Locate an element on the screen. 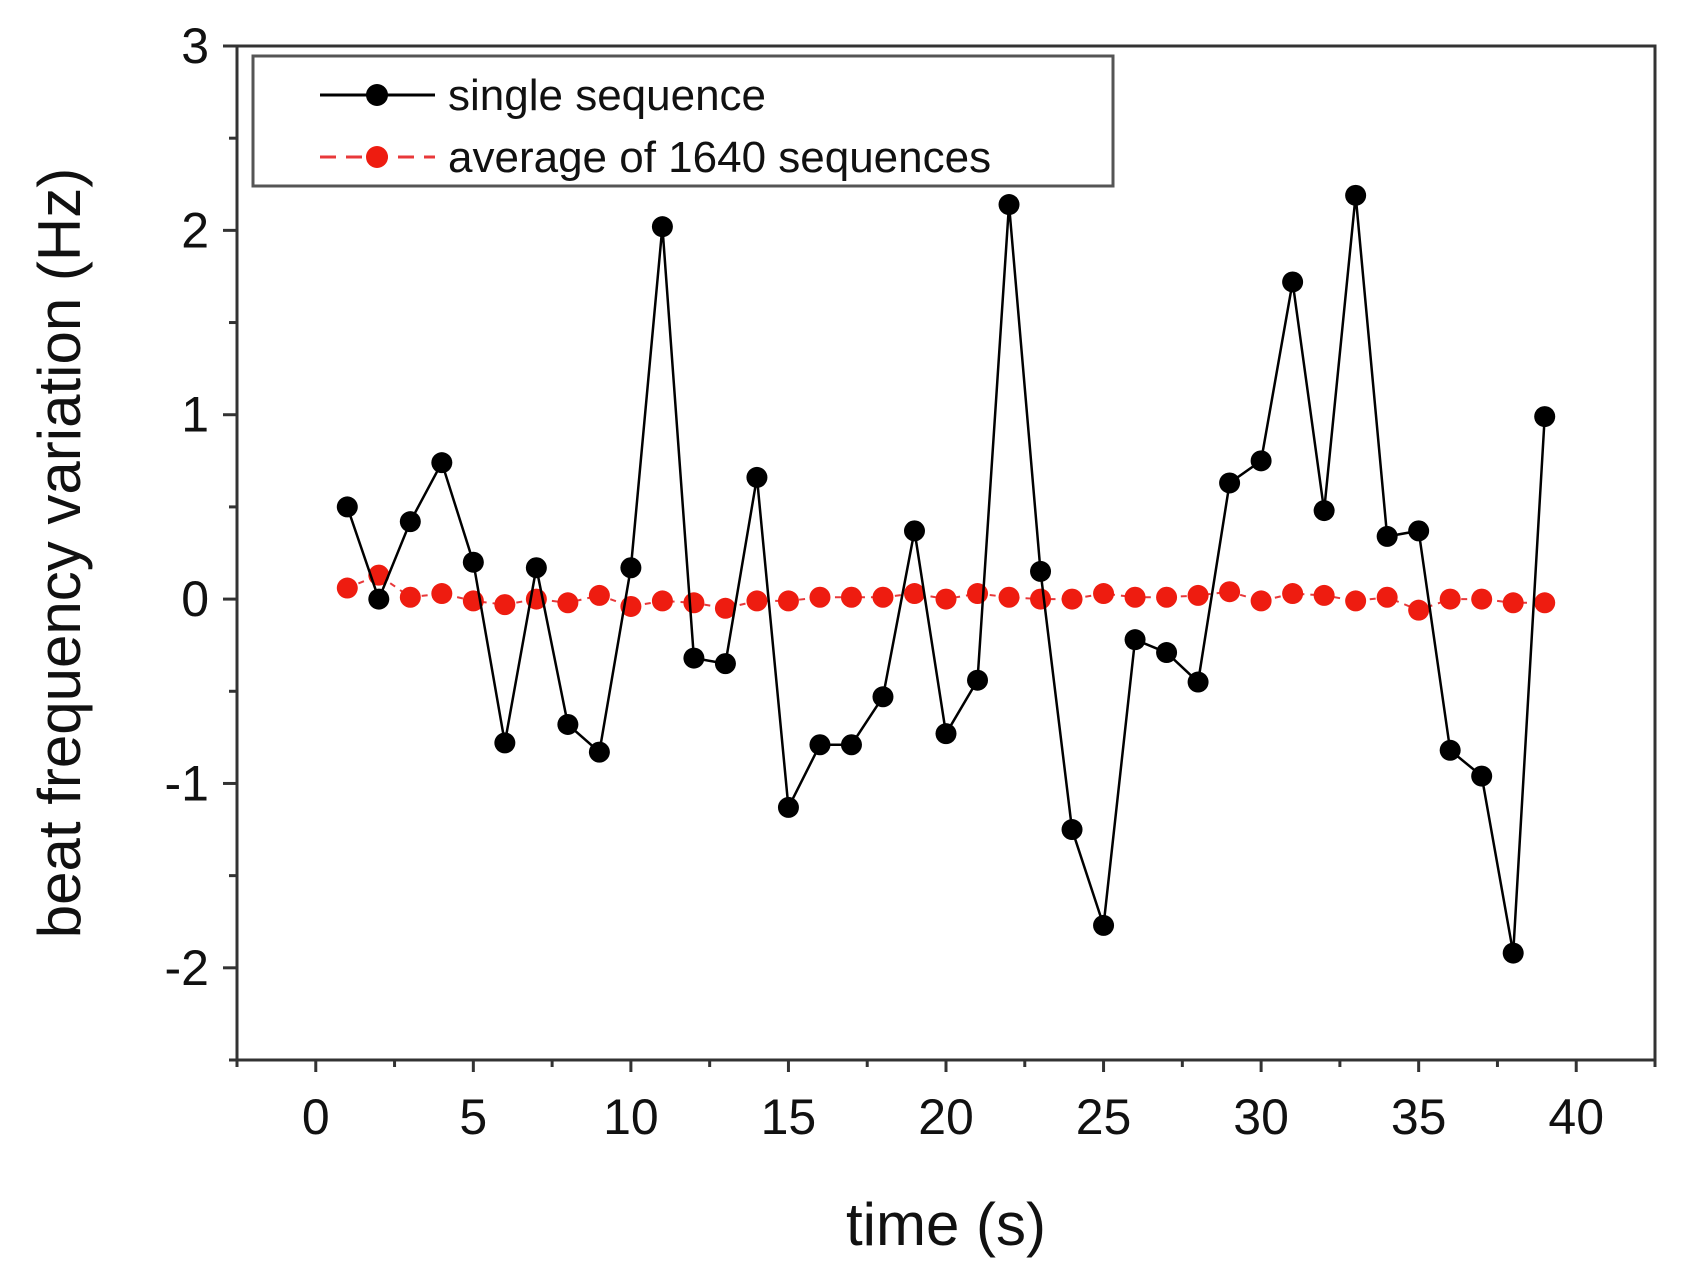  y-tick-label: -2 is located at coordinates (187, 968).